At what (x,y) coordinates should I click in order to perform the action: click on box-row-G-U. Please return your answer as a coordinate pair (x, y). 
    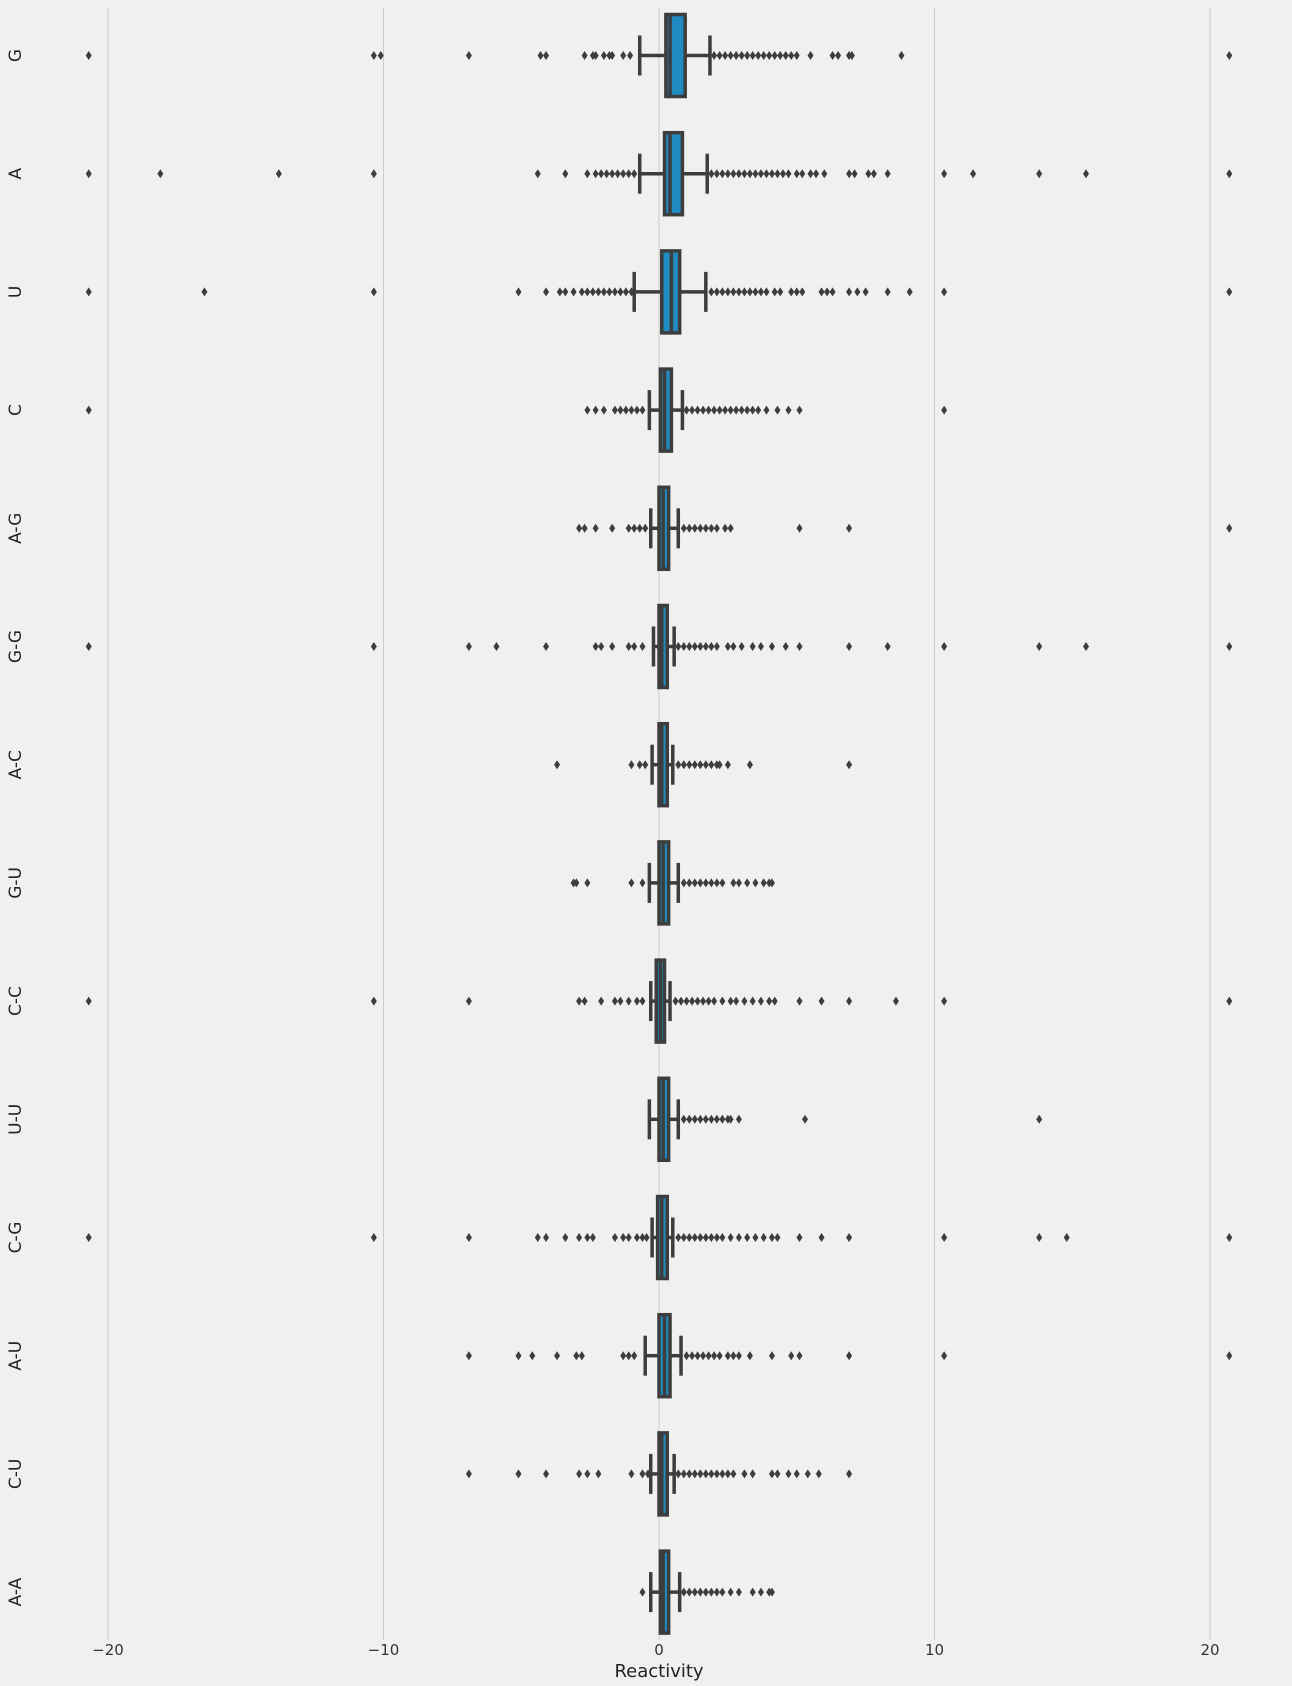
    Looking at the image, I should click on (672, 883).